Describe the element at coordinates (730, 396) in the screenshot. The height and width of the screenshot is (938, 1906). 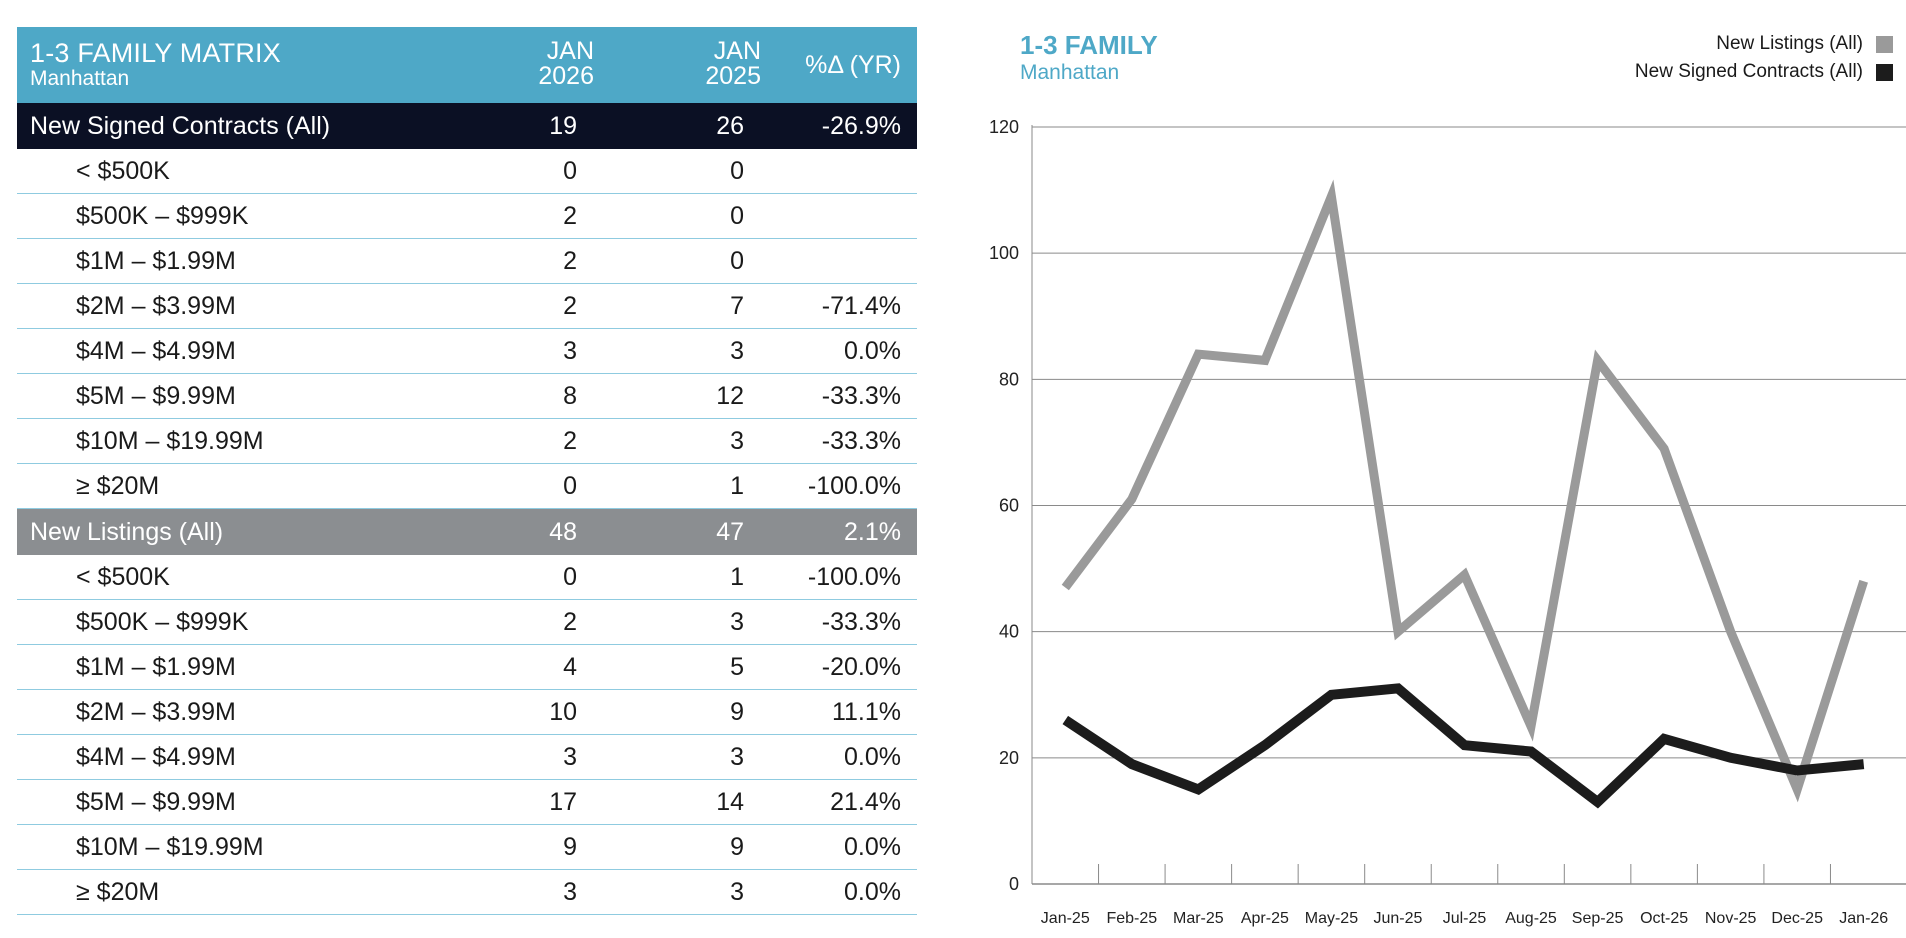
I see `cell-v2: 12` at that location.